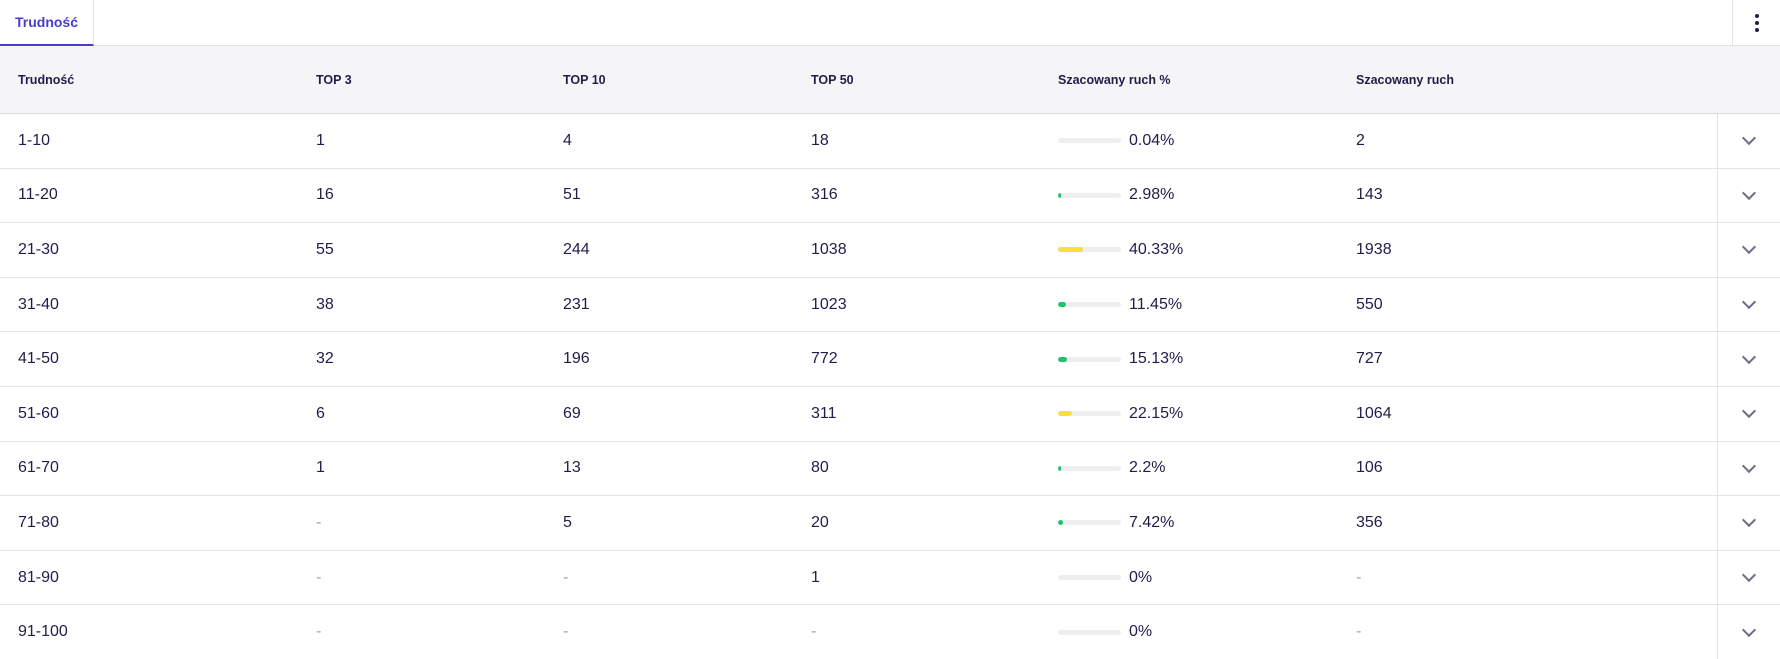  Describe the element at coordinates (47, 23) in the screenshot. I see `tab-trudnosc: Trudność` at that location.